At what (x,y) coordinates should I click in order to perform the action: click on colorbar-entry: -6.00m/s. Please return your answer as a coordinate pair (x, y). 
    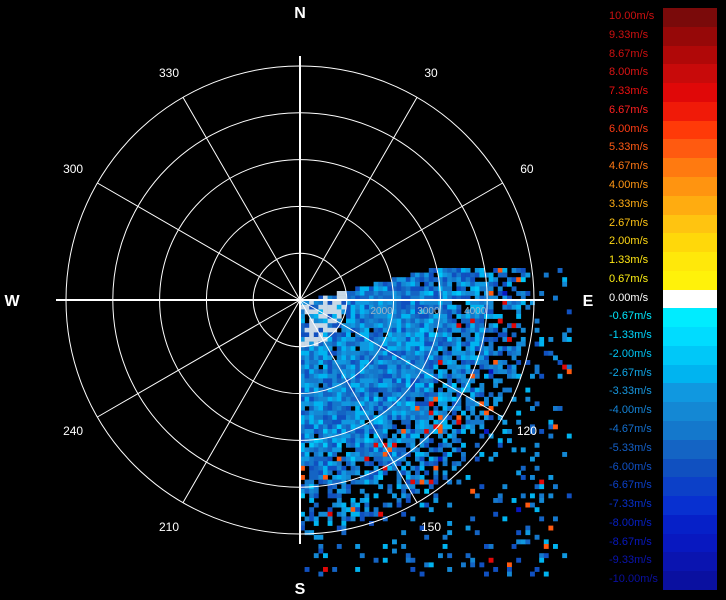
    Looking at the image, I should click on (662, 468).